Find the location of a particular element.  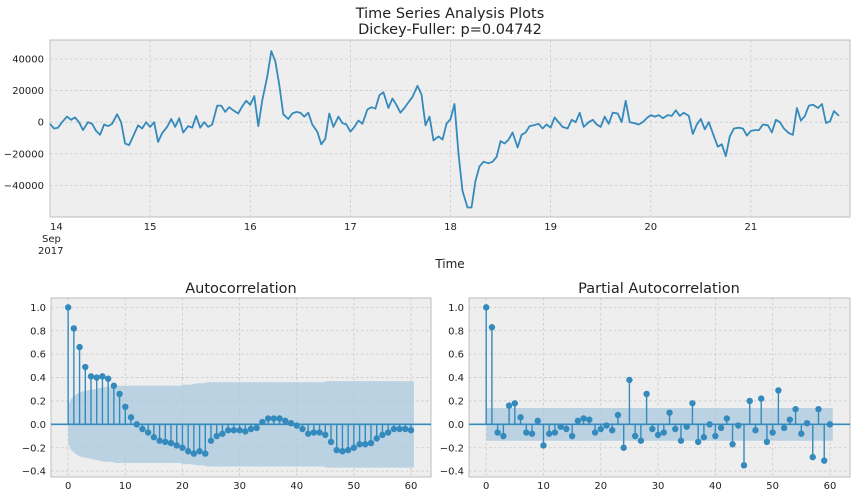

pacf-x-tick-label: 60 is located at coordinates (830, 486).